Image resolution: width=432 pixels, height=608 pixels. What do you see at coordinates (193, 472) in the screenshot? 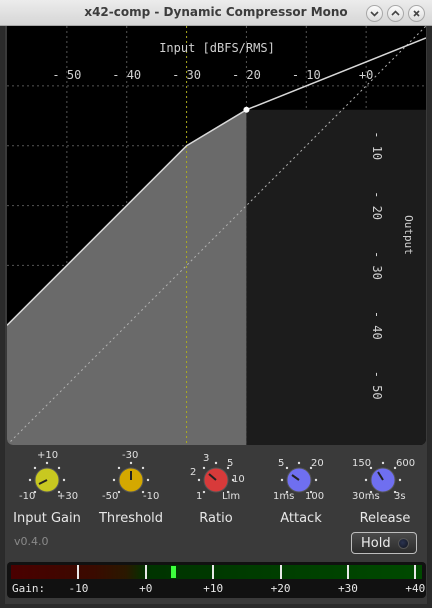
I see `tick-label: 2` at bounding box center [193, 472].